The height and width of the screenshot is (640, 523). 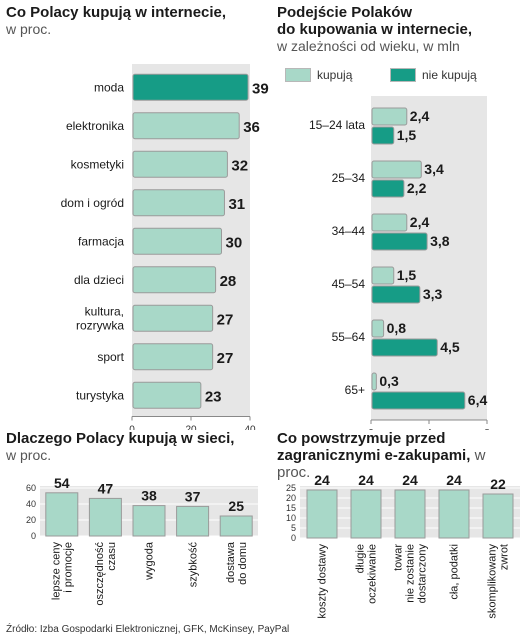 I want to click on chart3-y-tick-label: 20, so click(x=31, y=520).